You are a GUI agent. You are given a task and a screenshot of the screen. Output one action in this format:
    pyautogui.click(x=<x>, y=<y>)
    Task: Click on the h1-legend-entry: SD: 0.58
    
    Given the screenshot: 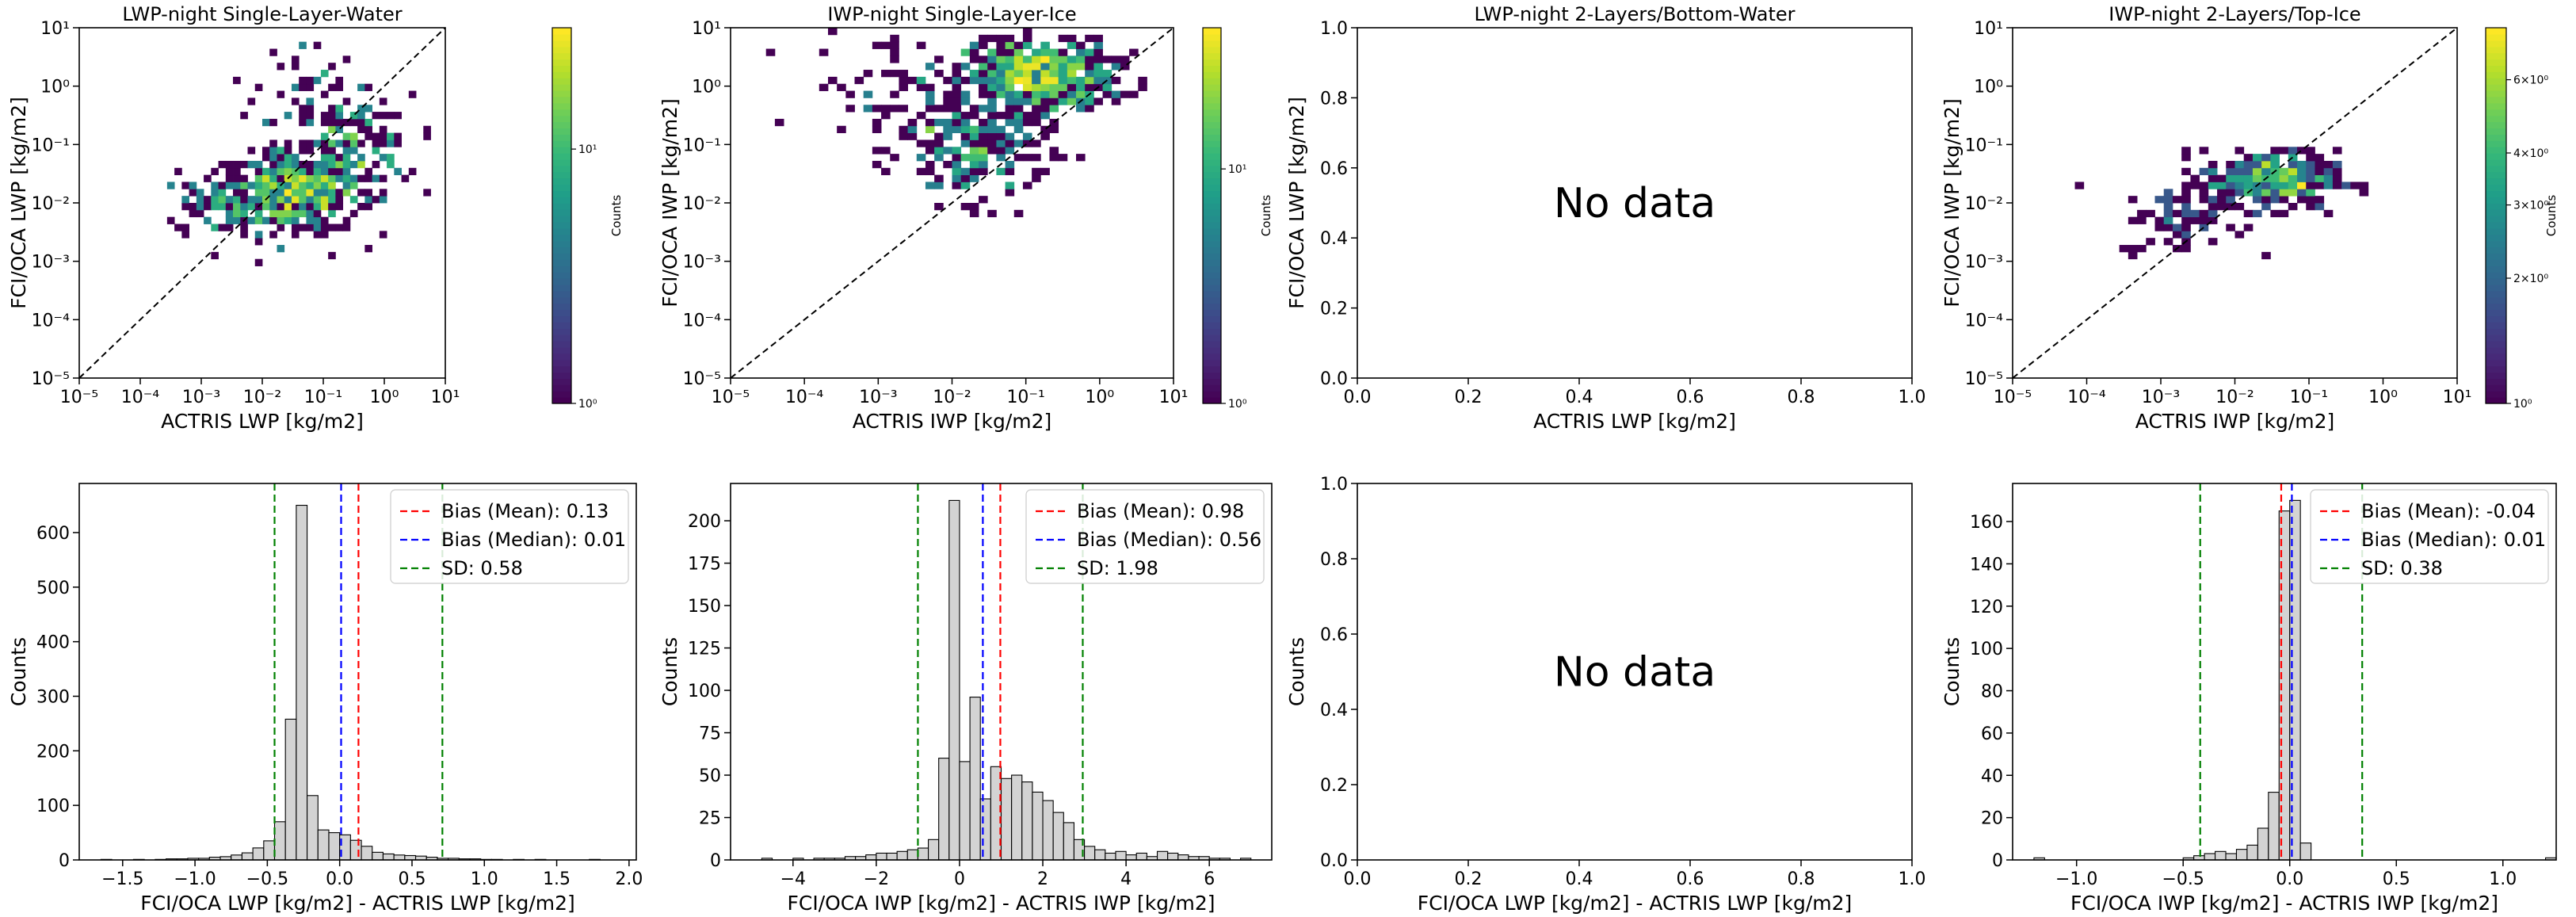 What is the action you would take?
    pyautogui.click(x=482, y=568)
    